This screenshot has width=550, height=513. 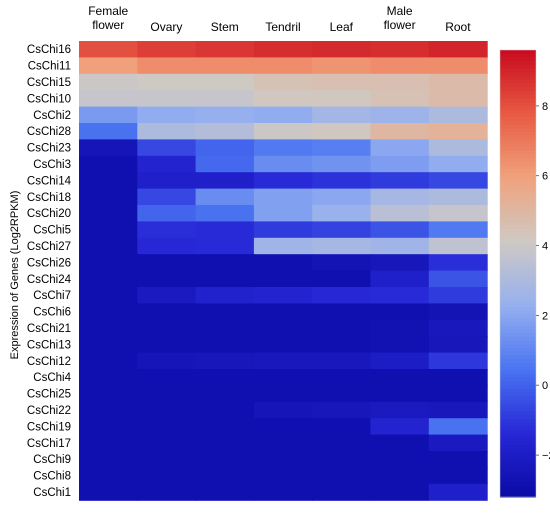 What do you see at coordinates (52, 493) in the screenshot?
I see `row-label: CsChi1` at bounding box center [52, 493].